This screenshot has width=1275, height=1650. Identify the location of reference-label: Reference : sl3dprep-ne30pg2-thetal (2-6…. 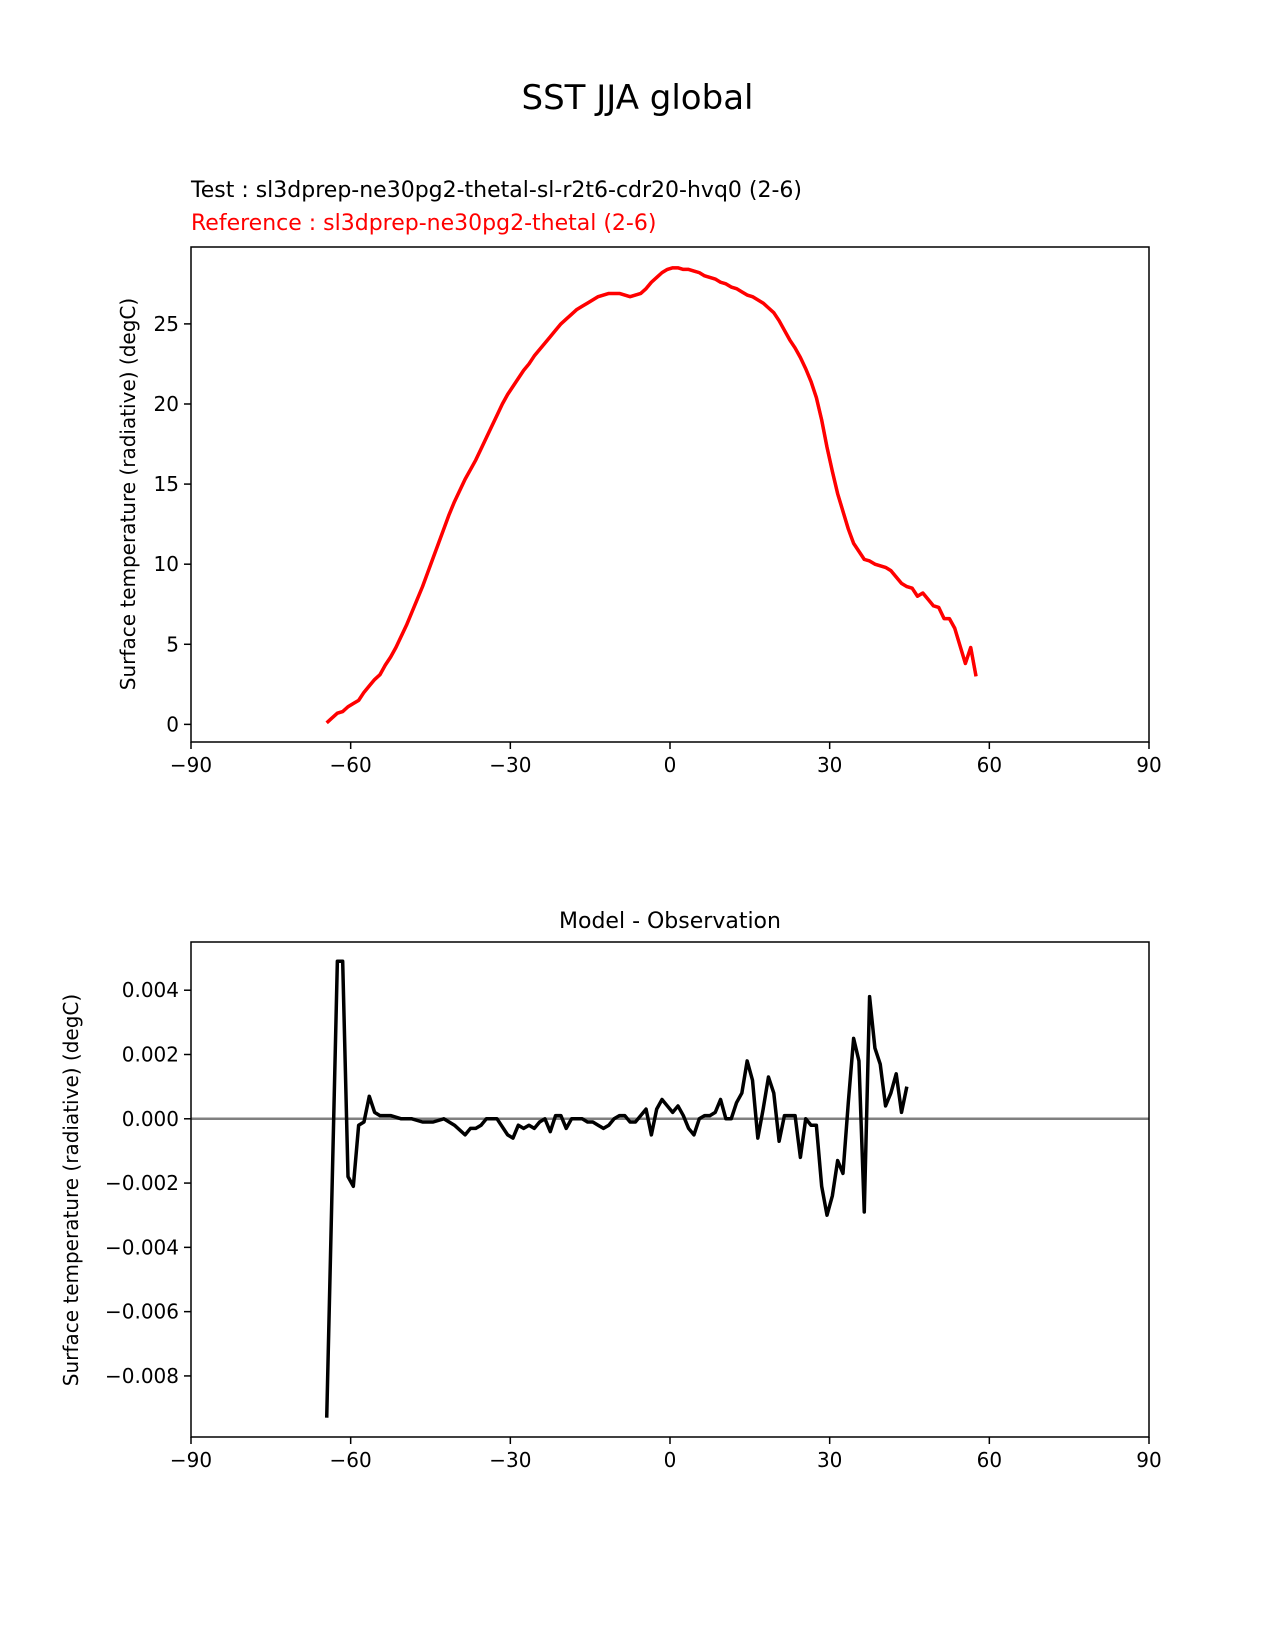
(423, 223).